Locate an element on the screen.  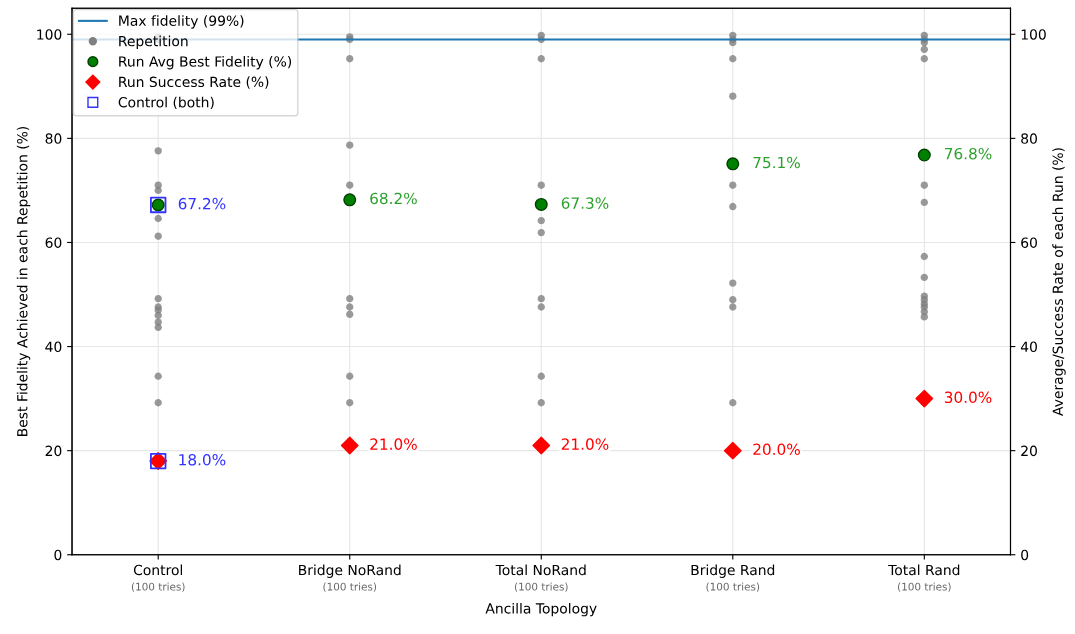
y2-tick-label: 60 is located at coordinates (1029, 242).